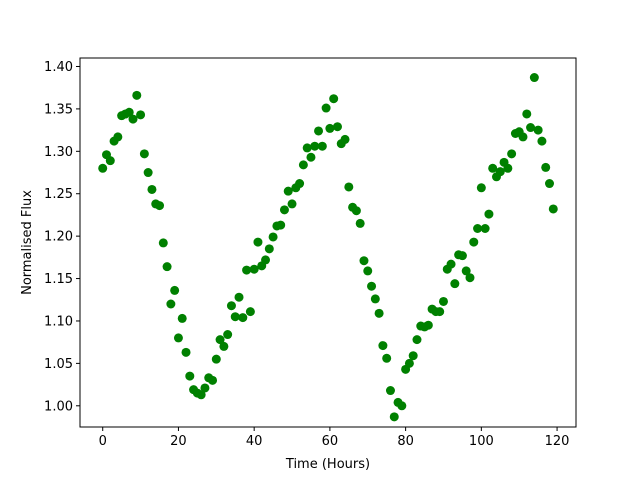 This screenshot has width=640, height=480. I want to click on y-tick-label-4: 1.20, so click(58, 237).